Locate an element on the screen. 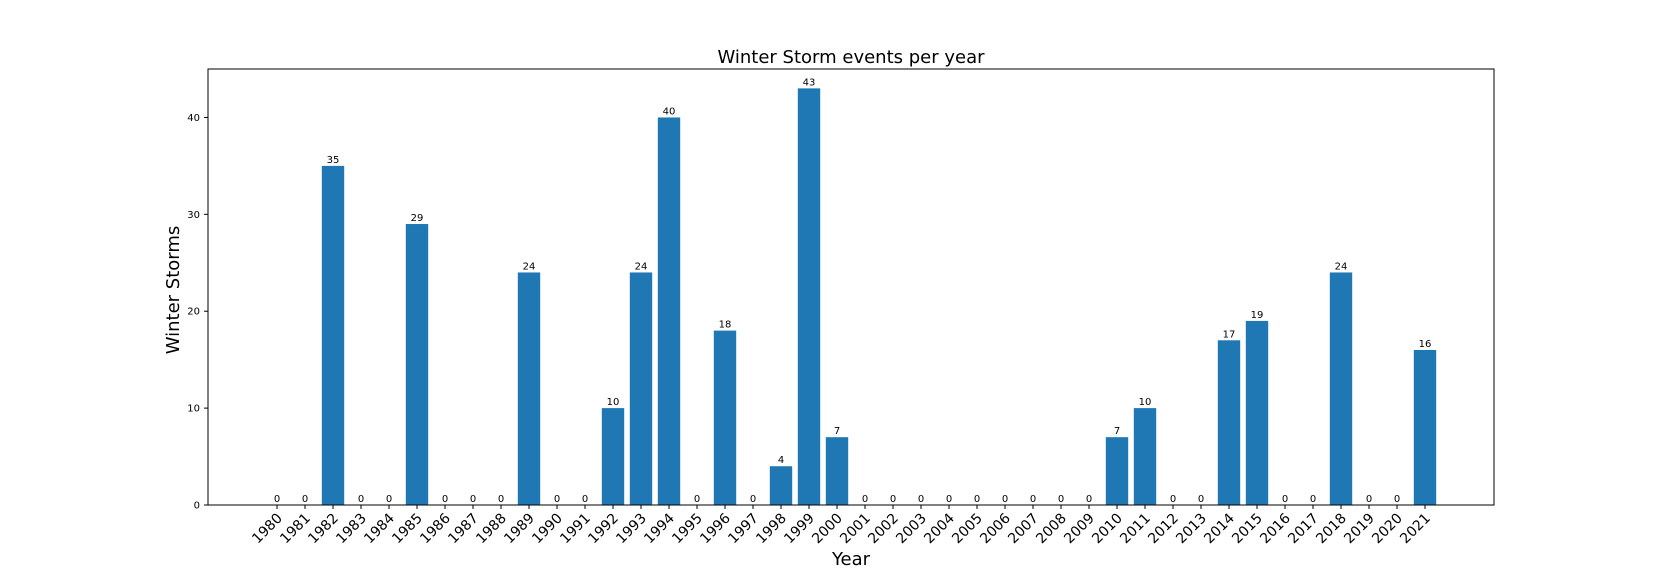  x-tick-label-1999: 1999 is located at coordinates (799, 529).